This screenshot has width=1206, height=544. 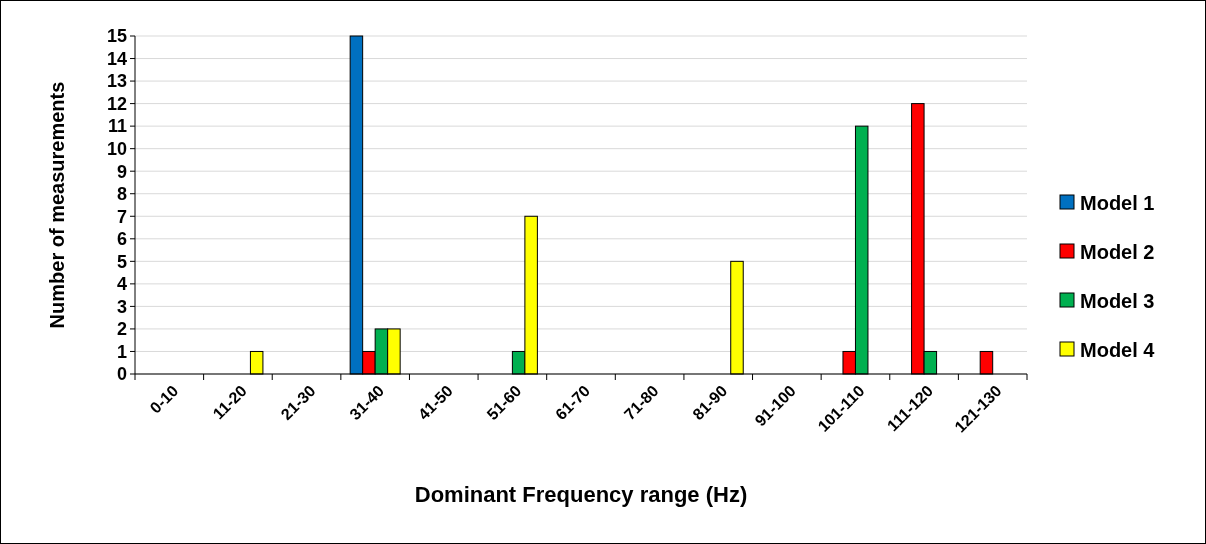 What do you see at coordinates (121, 351) in the screenshot?
I see `y-tick-label: 1` at bounding box center [121, 351].